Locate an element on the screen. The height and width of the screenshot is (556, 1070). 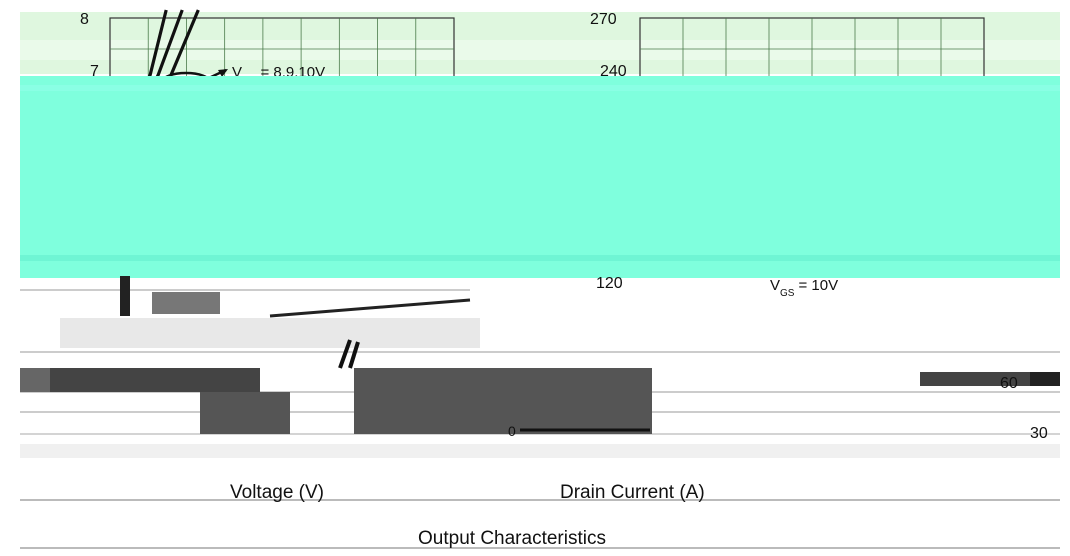
x-tick-label: 0 is located at coordinates (512, 431).